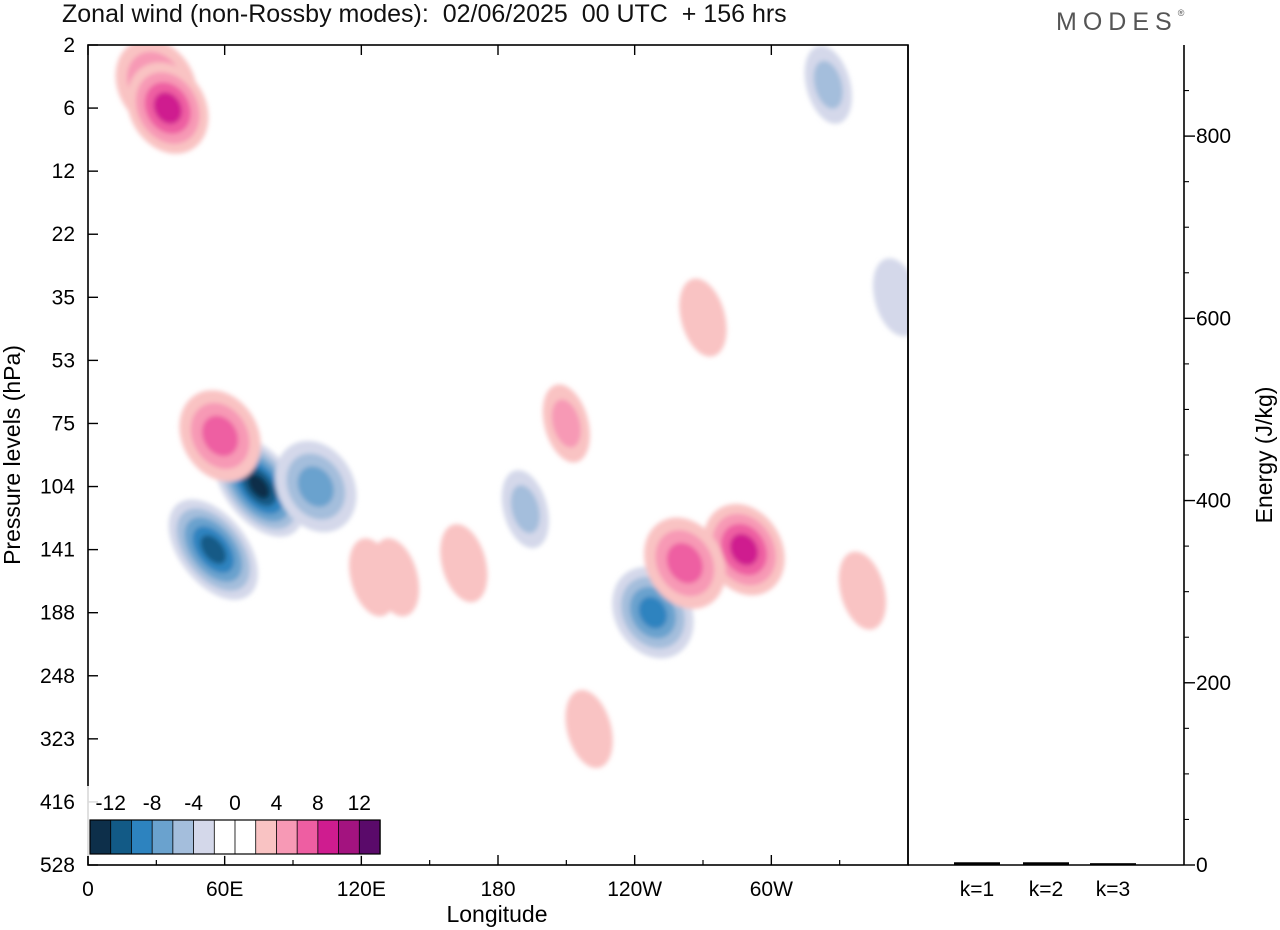 This screenshot has width=1280, height=930. Describe the element at coordinates (1264, 455) in the screenshot. I see `energy-axis-label: Energy (J/kg)` at that location.